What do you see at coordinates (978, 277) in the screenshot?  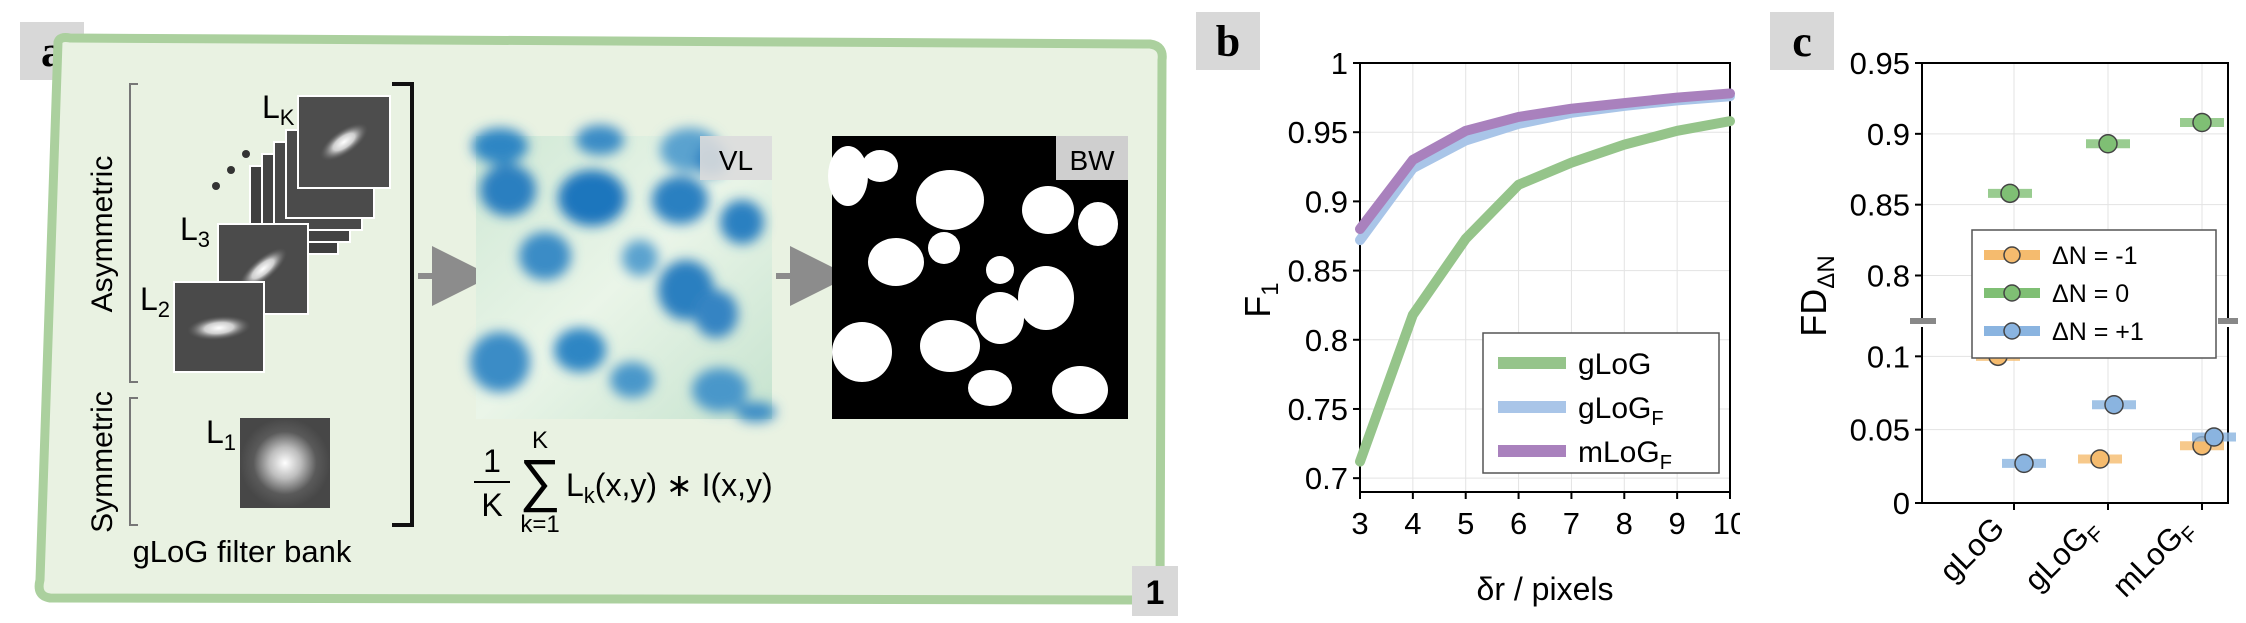 I see `bw-image: BW` at bounding box center [978, 277].